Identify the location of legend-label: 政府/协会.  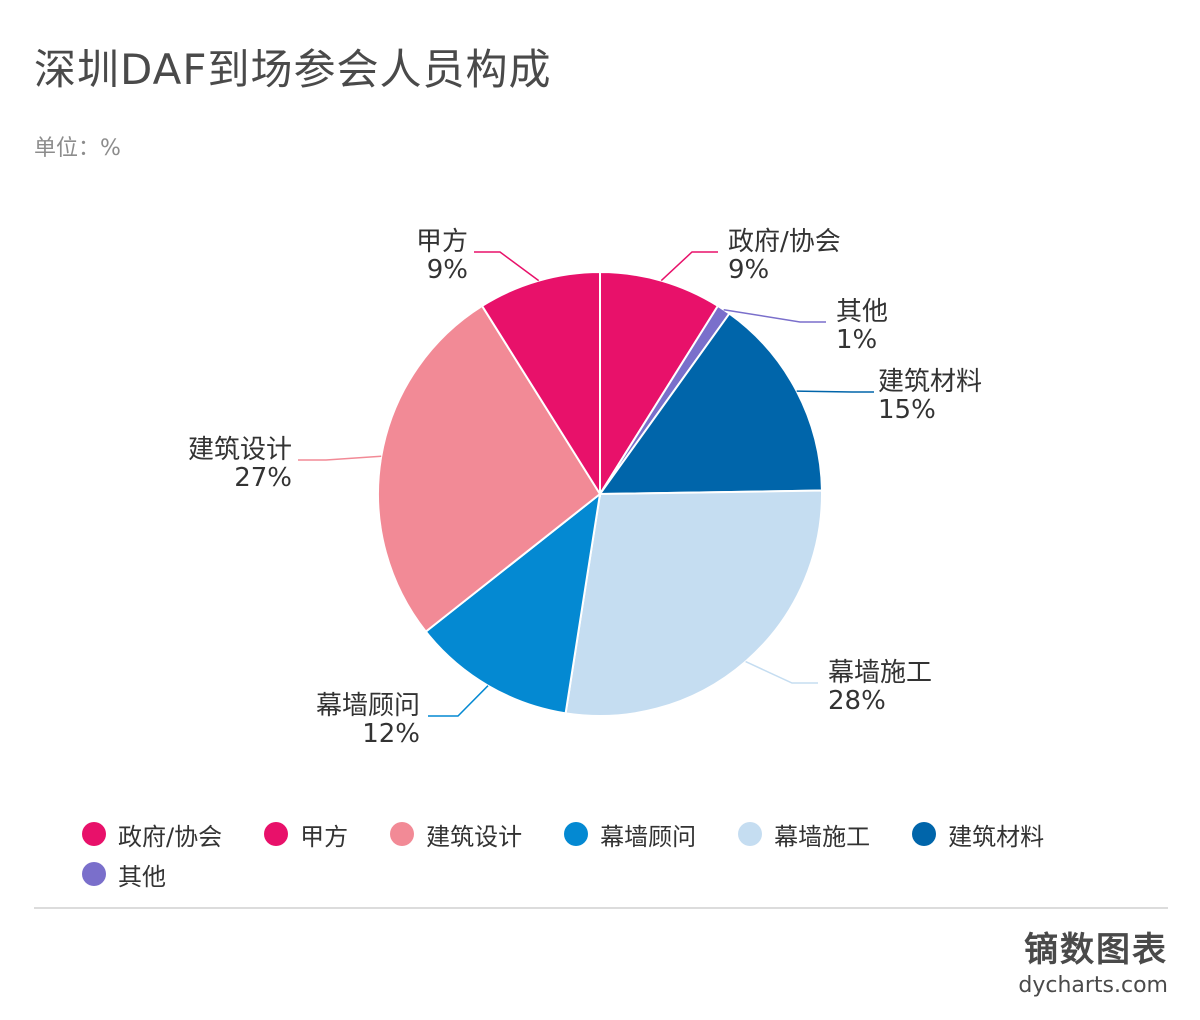
(170, 836).